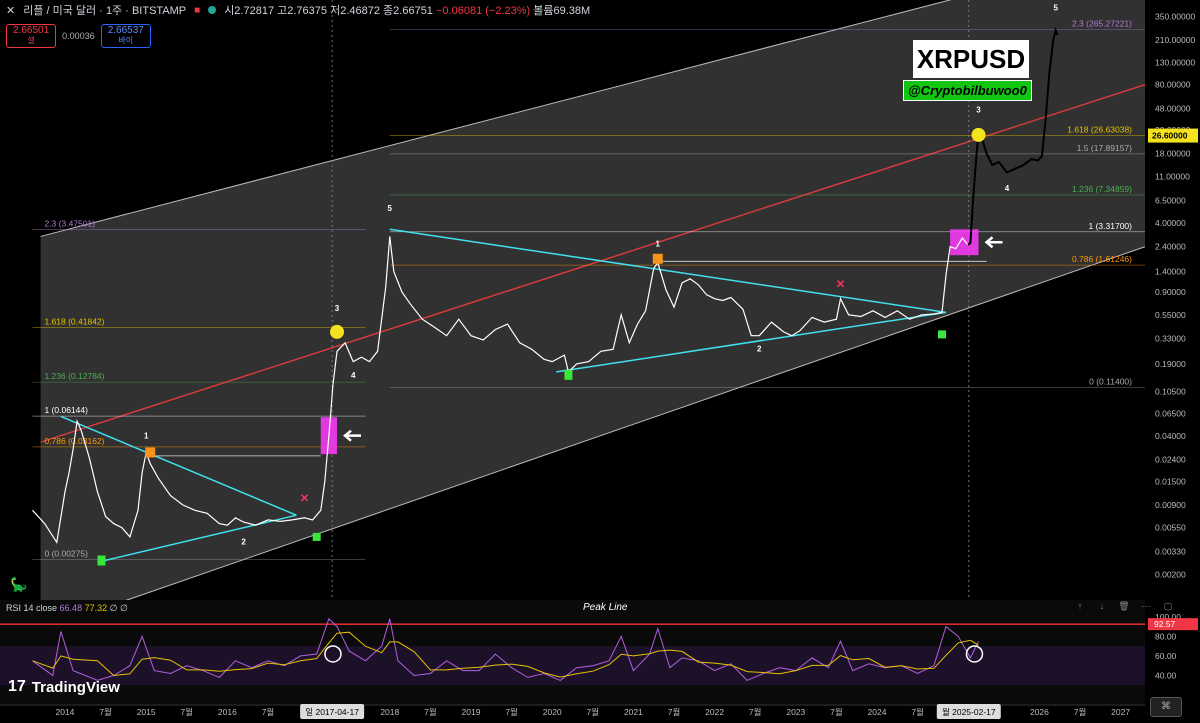 The width and height of the screenshot is (1200, 723). I want to click on fib-label-2: 1.236 (0.12784), so click(74, 376).